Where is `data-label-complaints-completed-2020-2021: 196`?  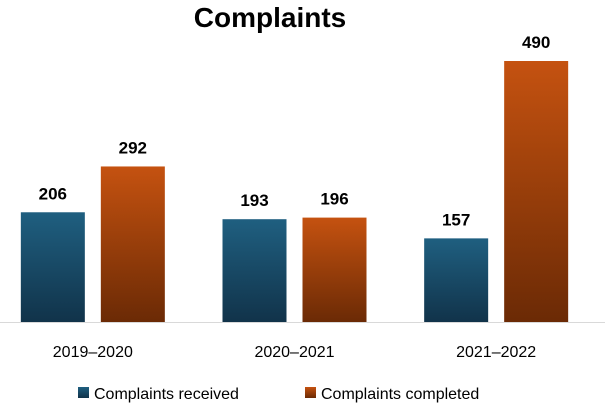
data-label-complaints-completed-2020-2021: 196 is located at coordinates (334, 199).